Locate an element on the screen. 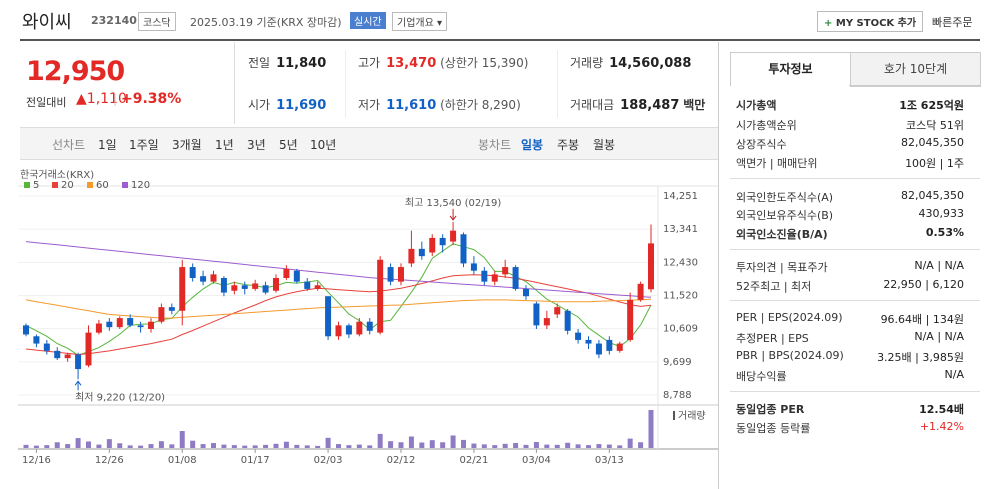 Image resolution: width=993 pixels, height=489 pixels. divider is located at coordinates (345, 84).